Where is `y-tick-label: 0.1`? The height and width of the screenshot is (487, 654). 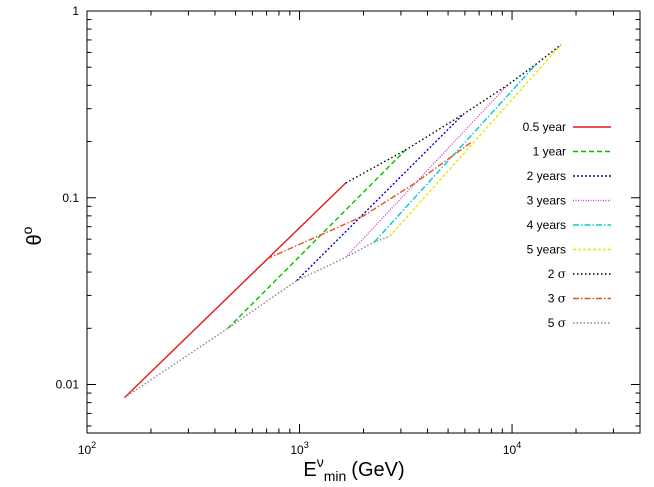 y-tick-label: 0.1 is located at coordinates (70, 198).